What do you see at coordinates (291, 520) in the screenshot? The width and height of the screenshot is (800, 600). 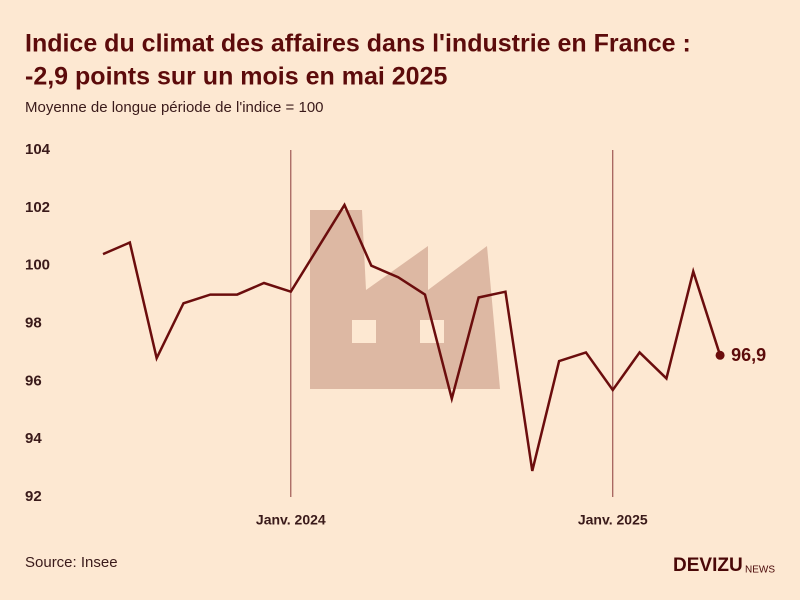 I see `x-tick-label: Janv. 2024` at bounding box center [291, 520].